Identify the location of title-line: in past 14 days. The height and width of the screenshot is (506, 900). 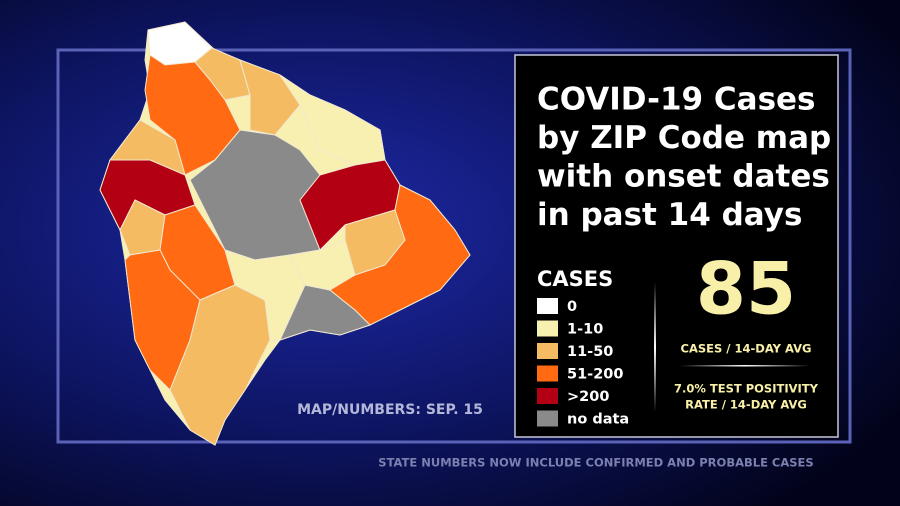
(669, 215).